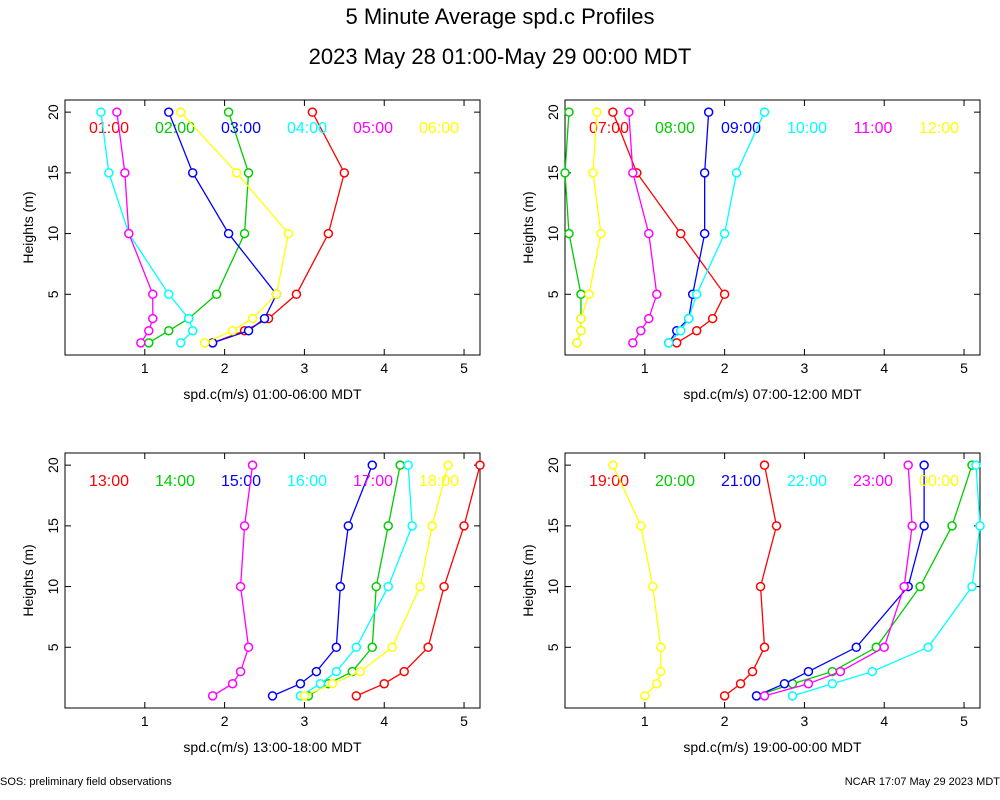  Describe the element at coordinates (439, 481) in the screenshot. I see `legend-label: 18:00` at that location.